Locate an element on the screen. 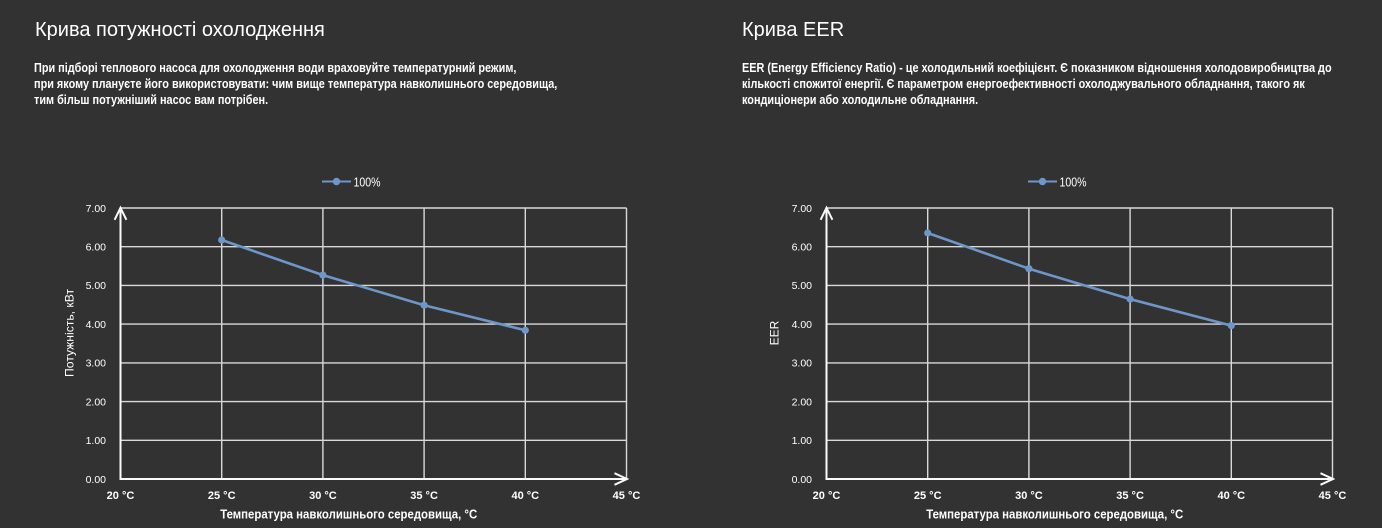 The width and height of the screenshot is (1382, 528). svg-text: Потужність, кВт is located at coordinates (70, 332).